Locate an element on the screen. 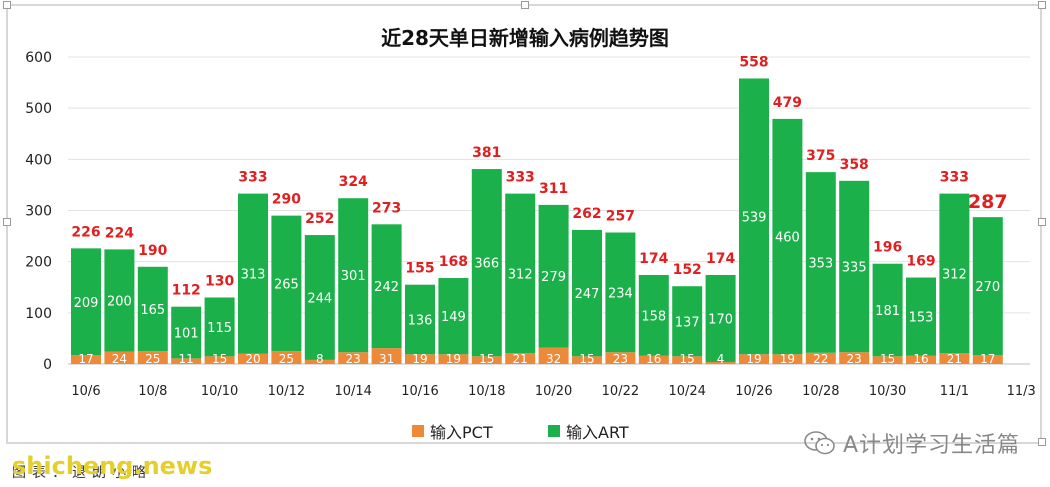 The width and height of the screenshot is (1050, 487). art-value-label: 366 is located at coordinates (486, 264).